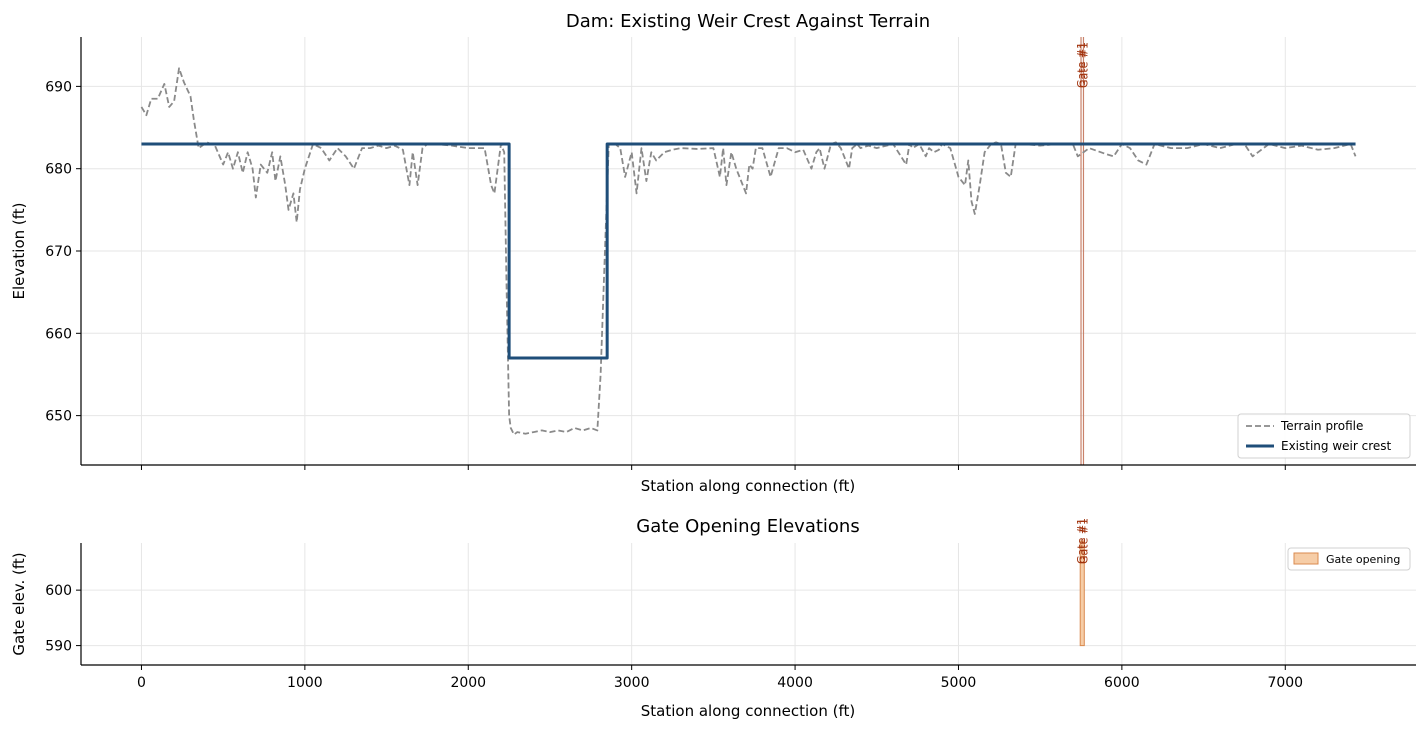 This screenshot has height=736, width=1428. Describe the element at coordinates (19, 250) in the screenshot. I see `top-y-axis-label: Elevation (ft)` at that location.